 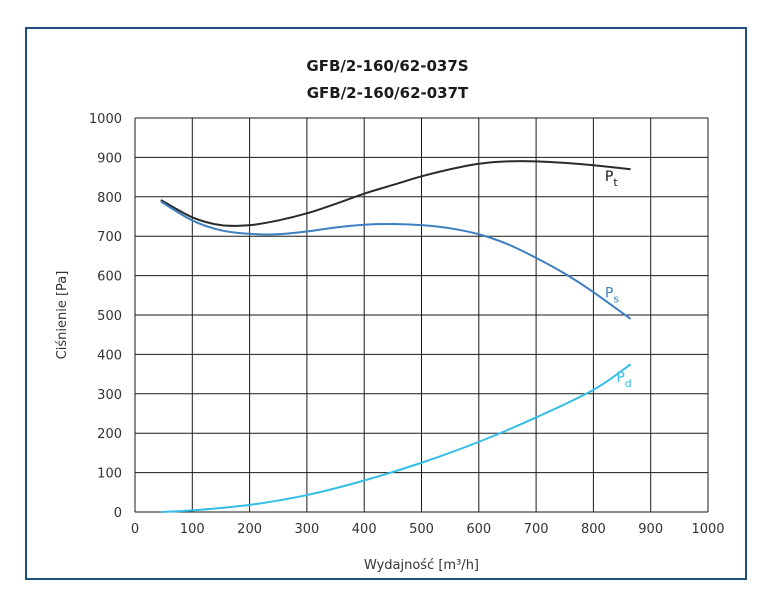 I want to click on x-tick-label: 600, so click(x=478, y=529).